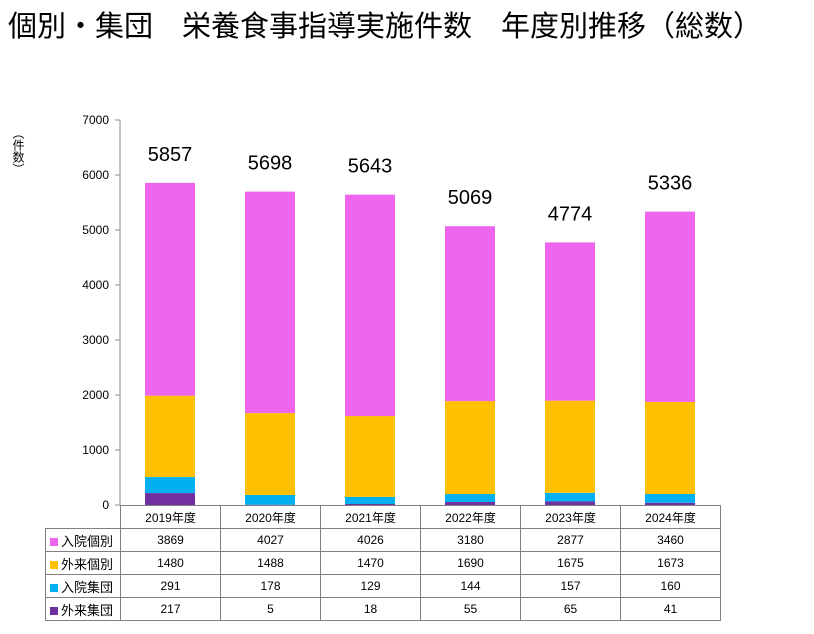  Describe the element at coordinates (670, 563) in the screenshot. I see `table-cell: 1673` at that location.